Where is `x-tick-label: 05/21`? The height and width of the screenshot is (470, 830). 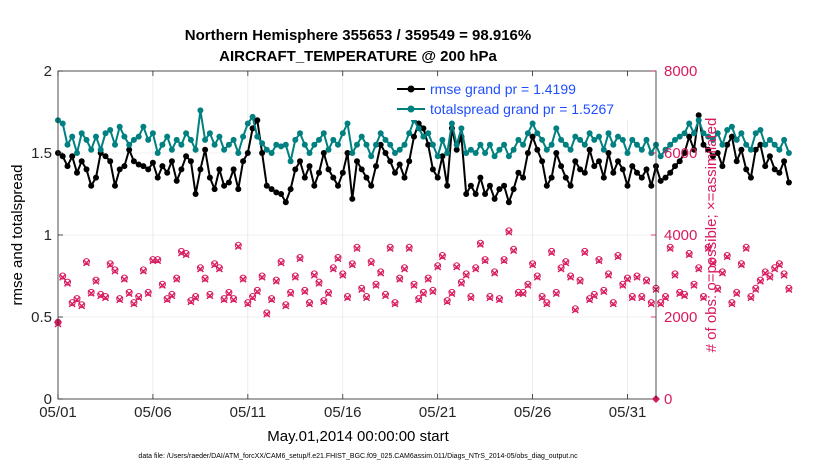 x-tick-label: 05/21 is located at coordinates (438, 412).